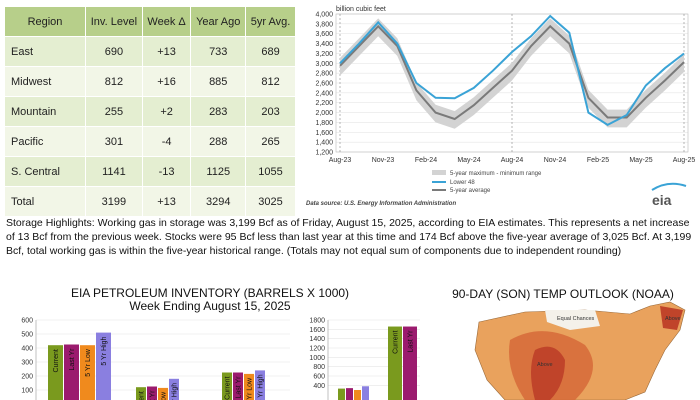 This screenshot has height=400, width=700. I want to click on cell-value: 203, so click(270, 111).